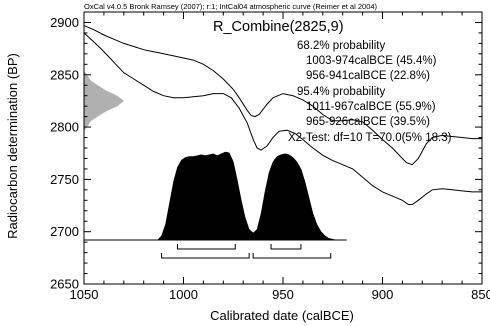 Image resolution: width=490 pixels, height=326 pixels. Describe the element at coordinates (183, 294) in the screenshot. I see `x-tick-label: 1000` at that location.